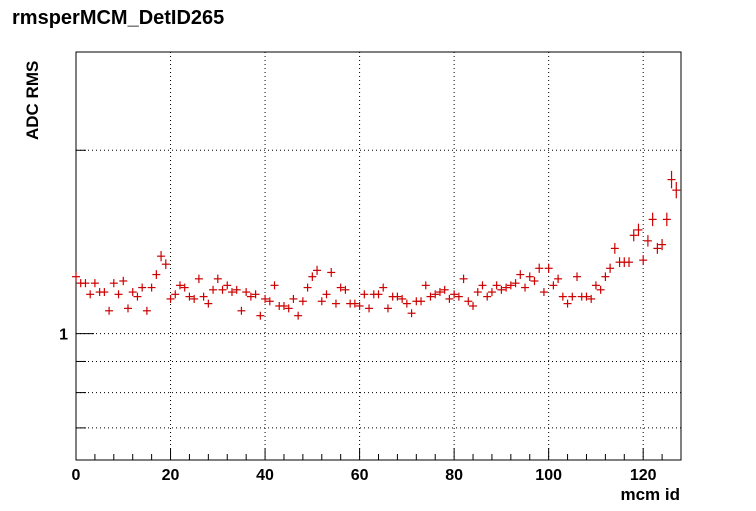 This screenshot has width=756, height=511. I want to click on x-tick-label: 100, so click(548, 475).